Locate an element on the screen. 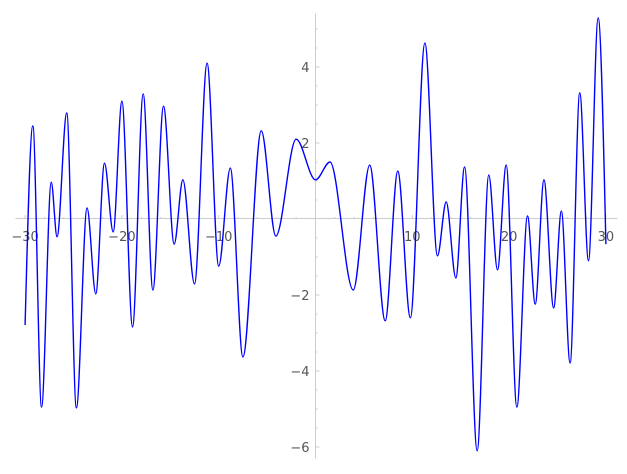  y-tick-label: −2 is located at coordinates (299, 296).